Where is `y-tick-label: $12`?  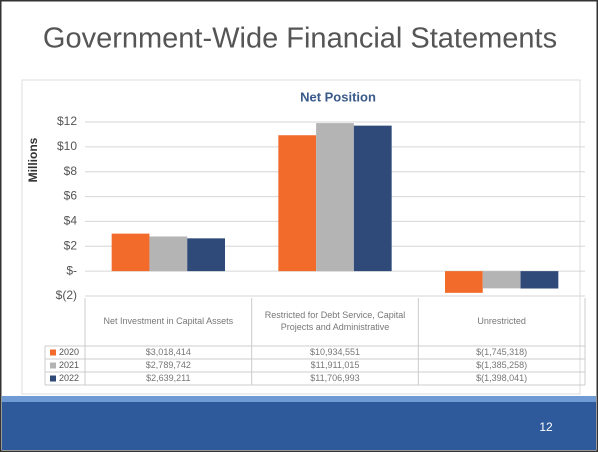 y-tick-label: $12 is located at coordinates (67, 121).